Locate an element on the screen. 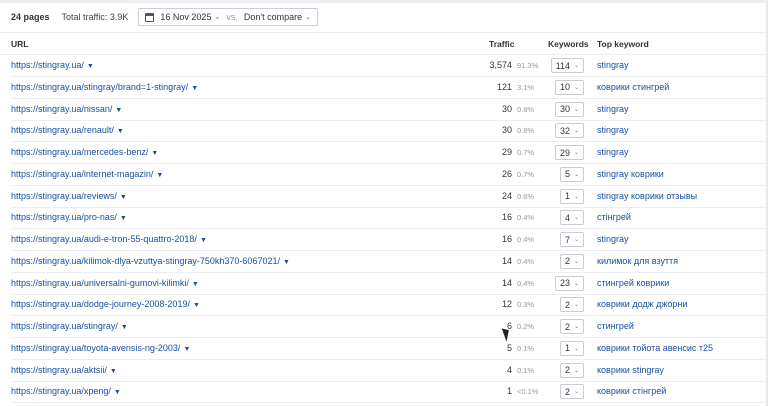 This screenshot has height=406, width=768. url-text: https://stingray.ua/ is located at coordinates (47, 65).